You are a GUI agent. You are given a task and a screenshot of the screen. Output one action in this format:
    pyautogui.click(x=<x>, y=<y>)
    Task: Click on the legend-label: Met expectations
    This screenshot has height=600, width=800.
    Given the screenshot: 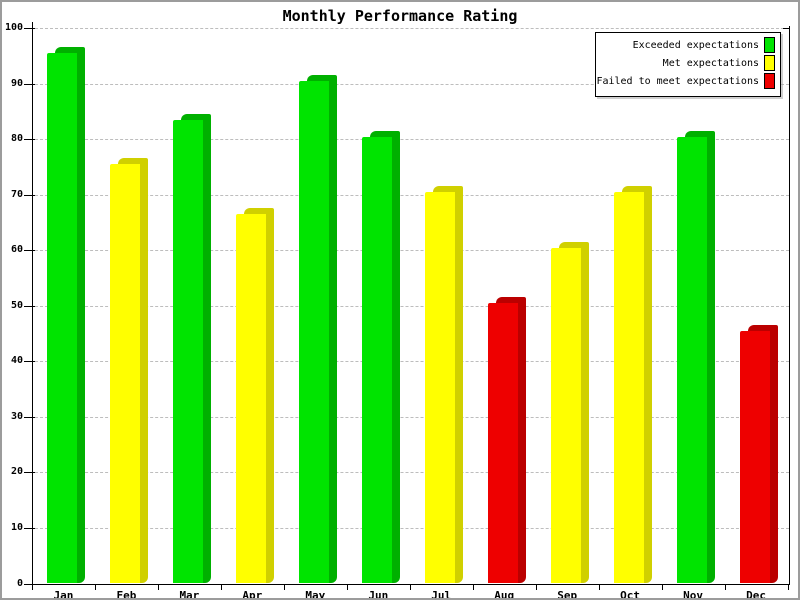 What is the action you would take?
    pyautogui.click(x=710, y=63)
    